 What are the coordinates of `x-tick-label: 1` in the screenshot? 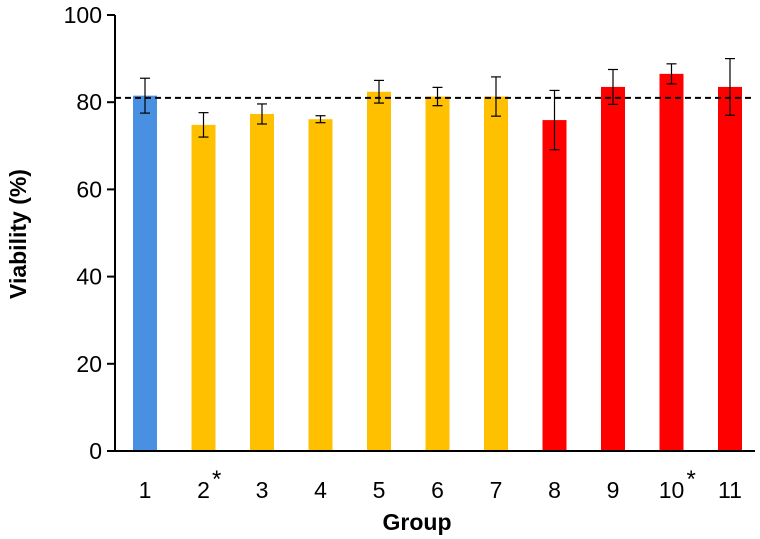 It's located at (145, 490).